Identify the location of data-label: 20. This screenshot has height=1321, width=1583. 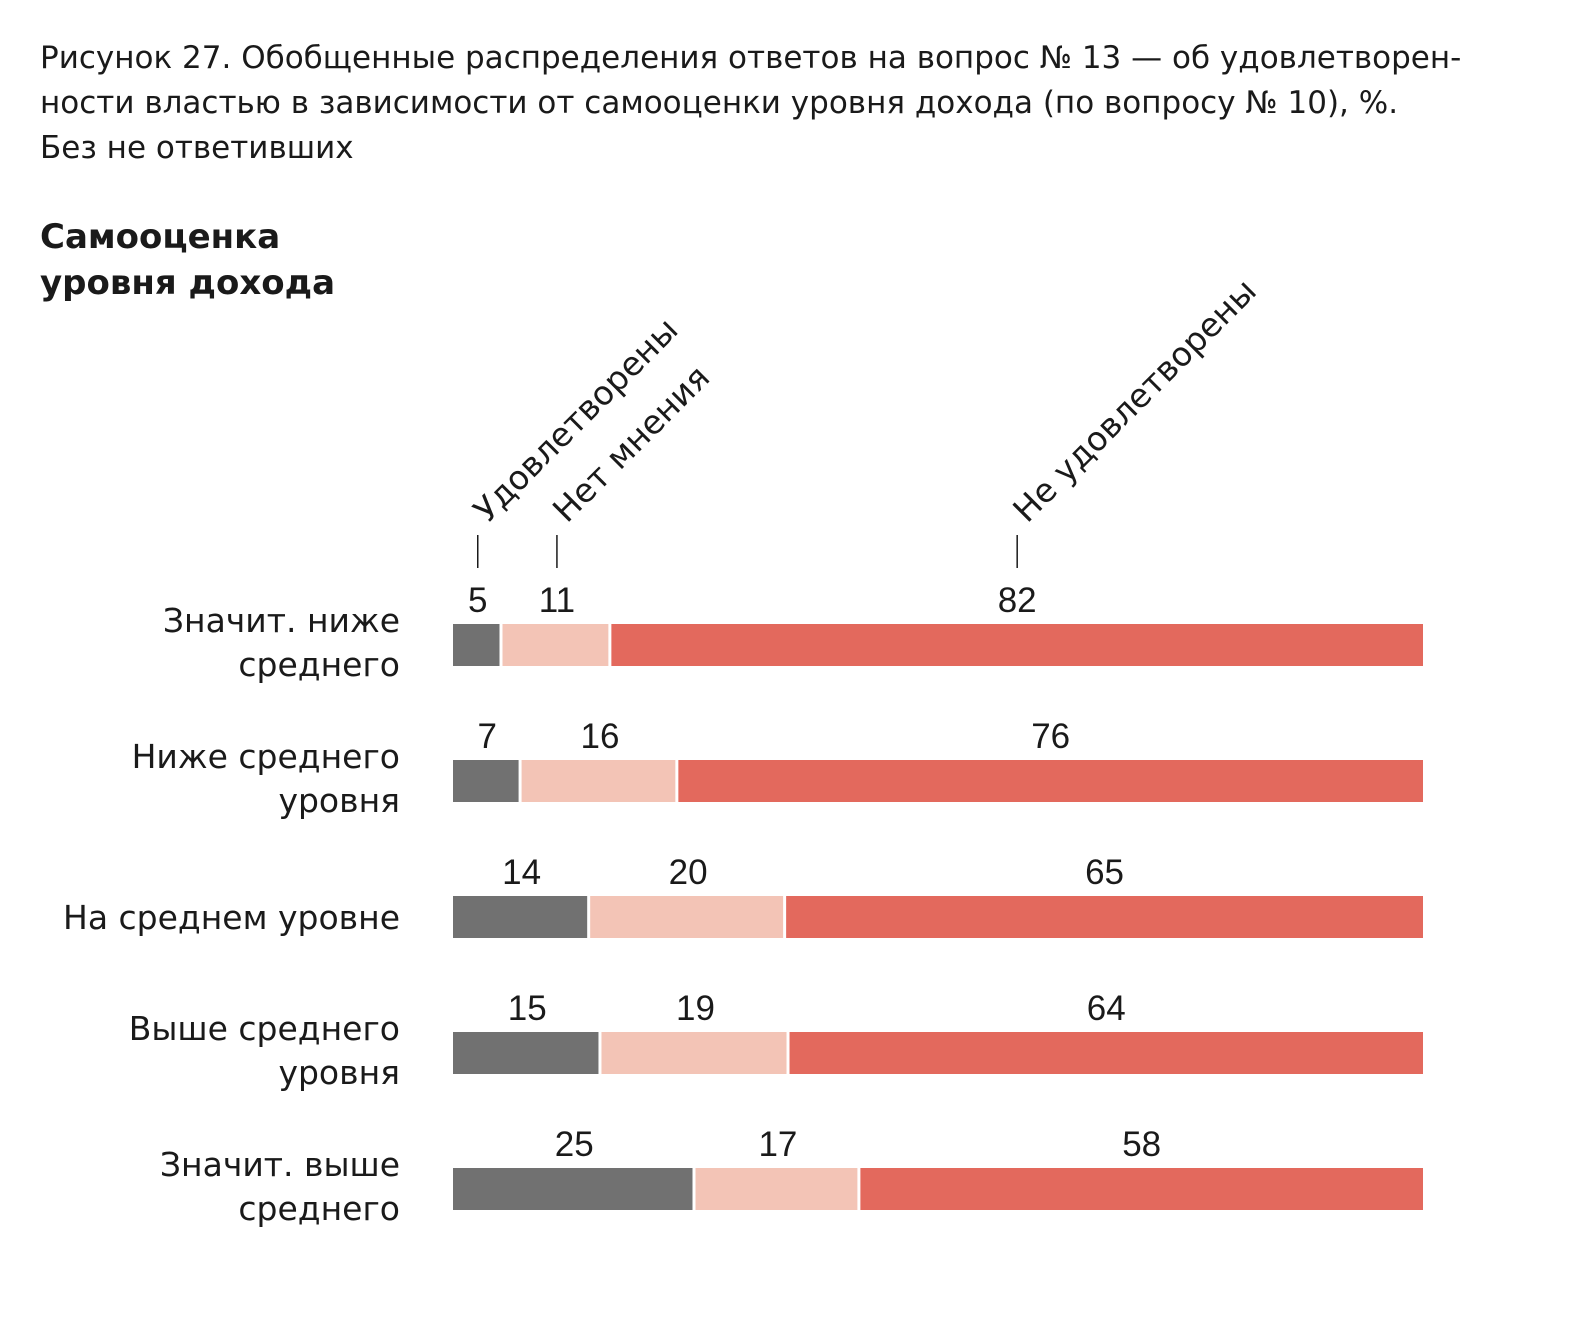
(688, 872).